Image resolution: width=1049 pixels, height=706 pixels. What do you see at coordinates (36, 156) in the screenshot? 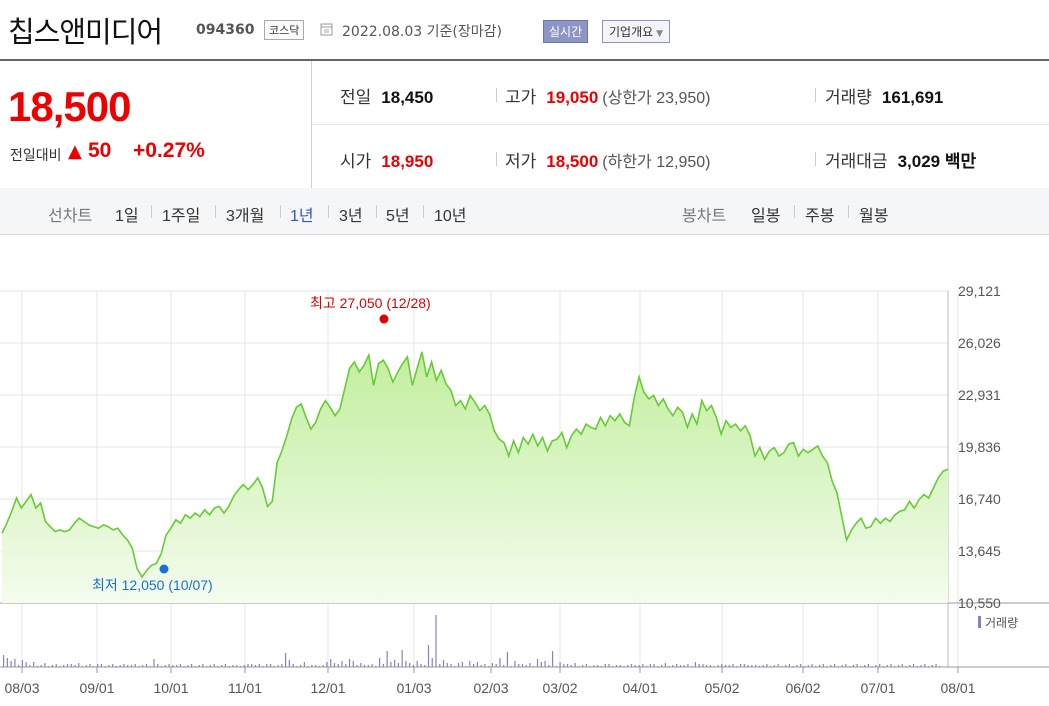
I see `change-label: 전일대비` at bounding box center [36, 156].